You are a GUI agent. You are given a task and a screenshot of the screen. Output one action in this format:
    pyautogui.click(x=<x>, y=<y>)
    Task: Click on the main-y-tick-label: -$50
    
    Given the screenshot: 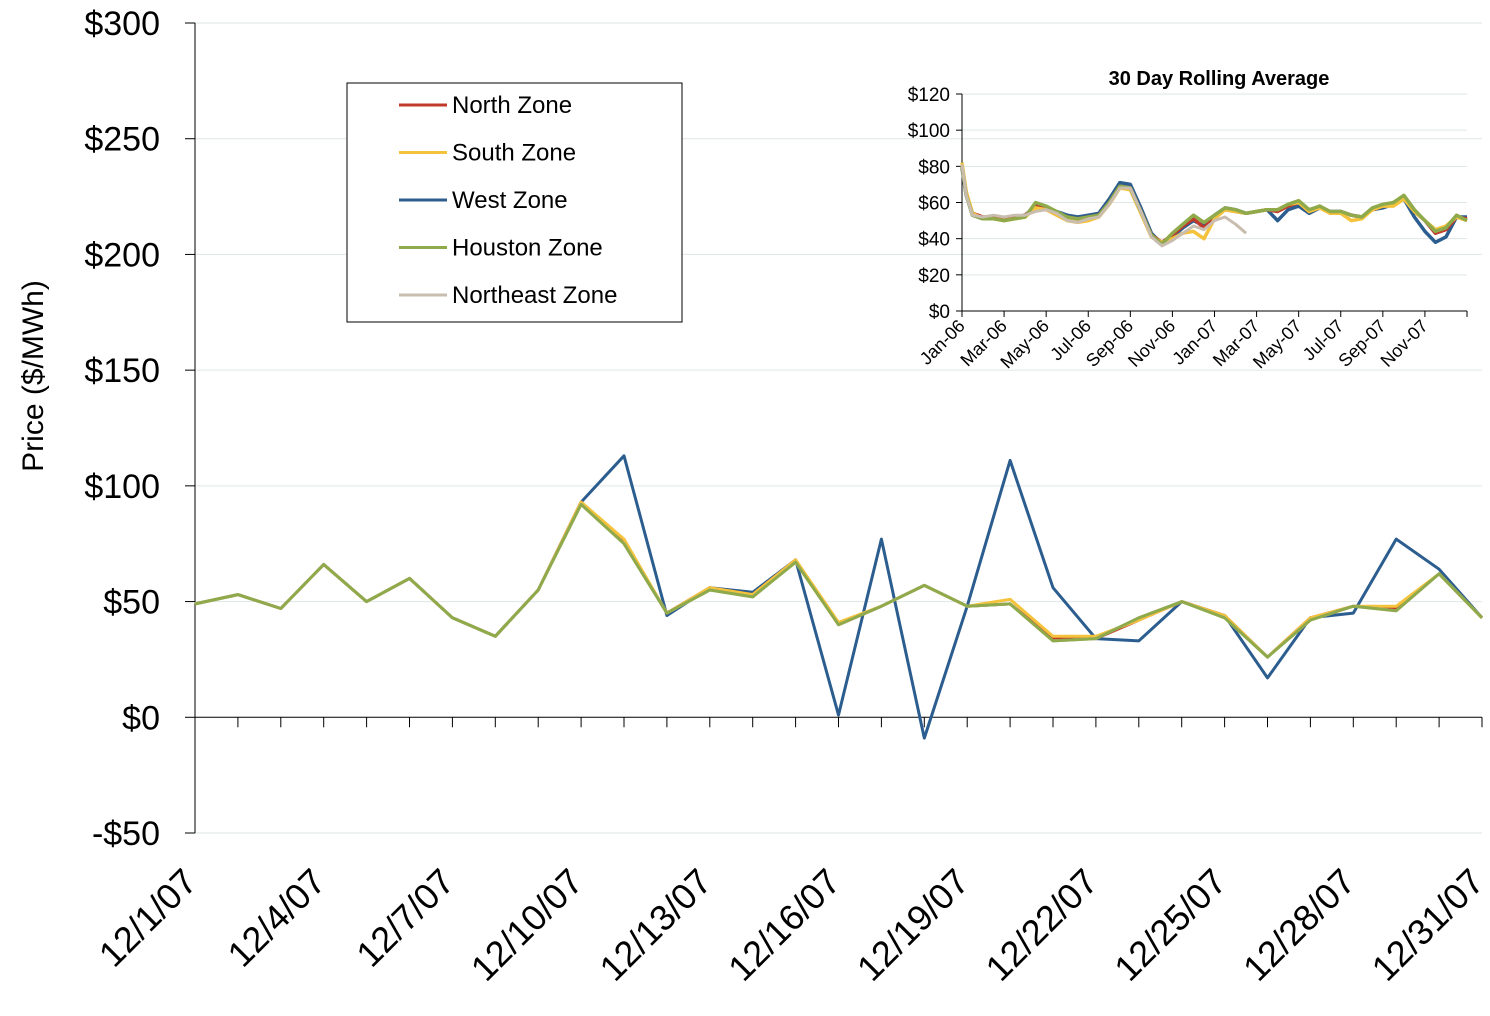 What is the action you would take?
    pyautogui.click(x=126, y=834)
    